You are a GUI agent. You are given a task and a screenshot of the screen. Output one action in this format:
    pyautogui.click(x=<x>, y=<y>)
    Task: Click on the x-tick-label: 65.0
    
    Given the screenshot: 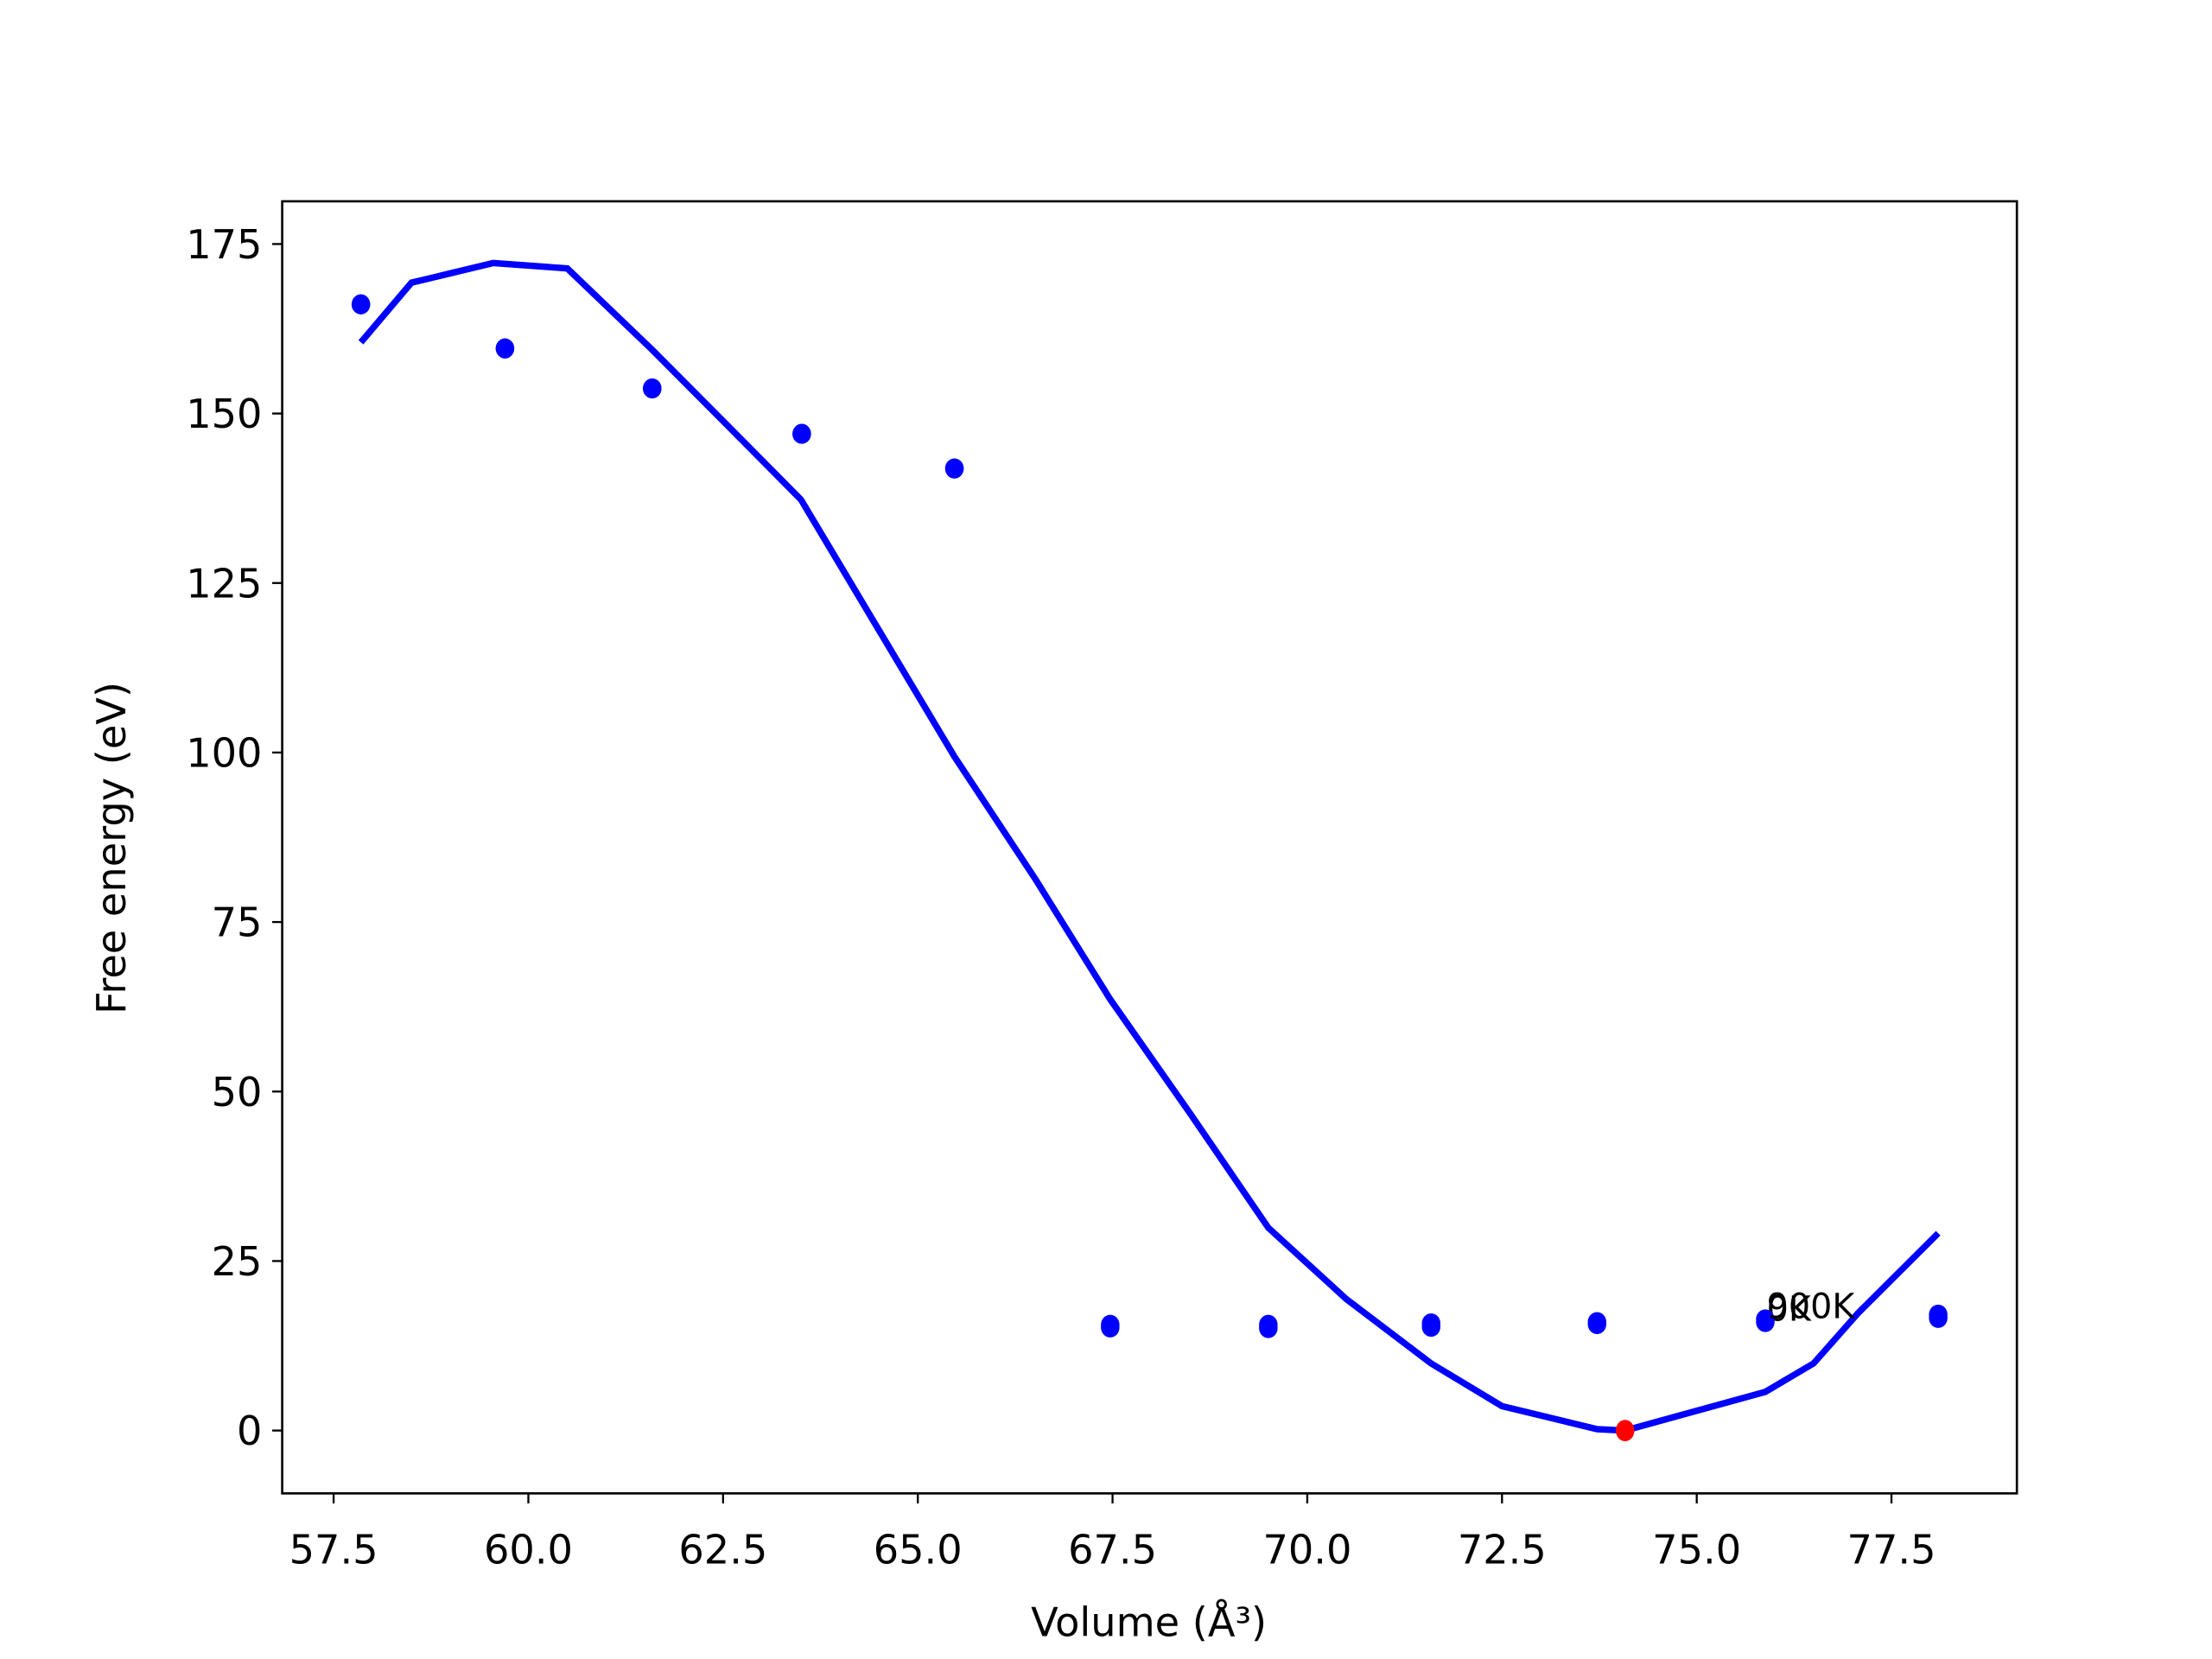 What is the action you would take?
    pyautogui.click(x=918, y=1549)
    